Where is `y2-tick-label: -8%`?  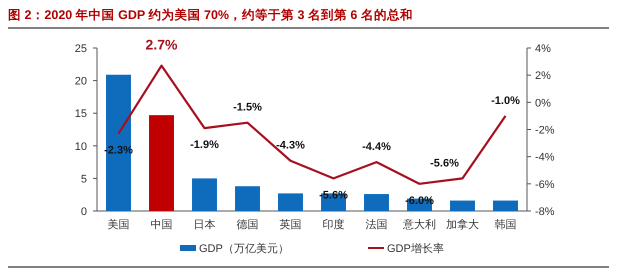
y2-tick-label: -8% is located at coordinates (545, 212).